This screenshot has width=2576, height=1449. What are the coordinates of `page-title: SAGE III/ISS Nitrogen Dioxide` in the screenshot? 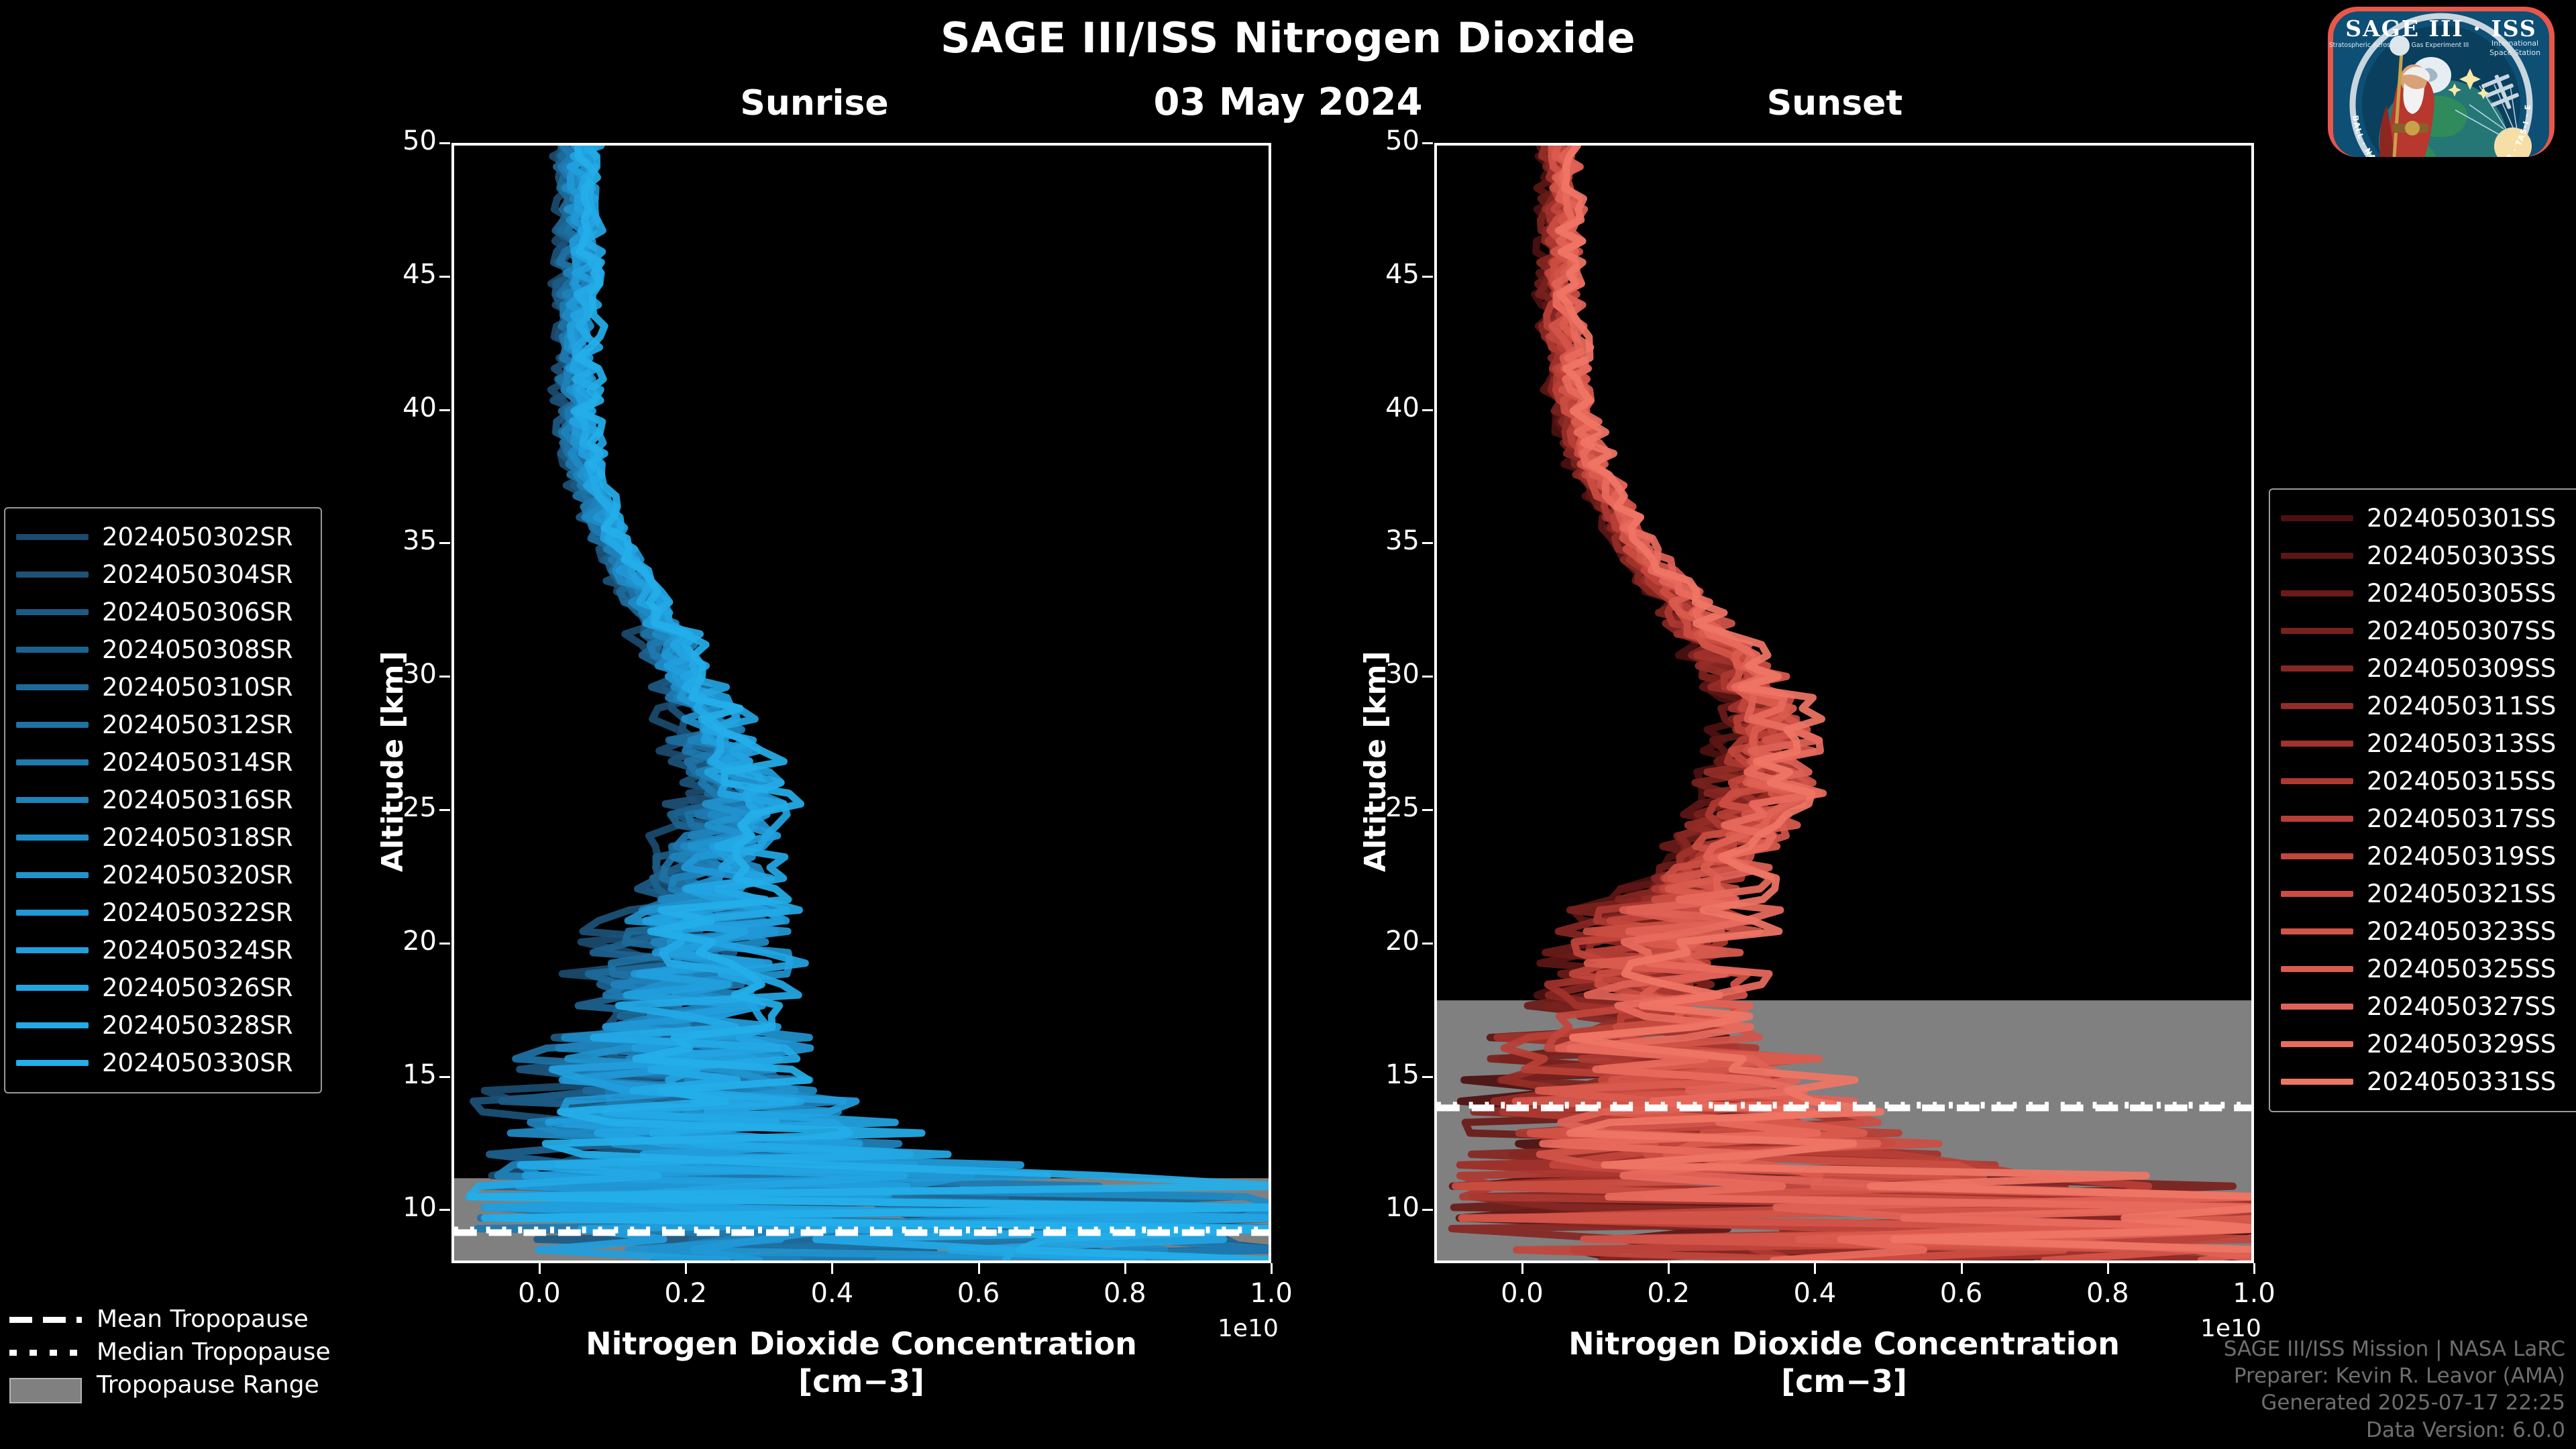 It's located at (1288, 37).